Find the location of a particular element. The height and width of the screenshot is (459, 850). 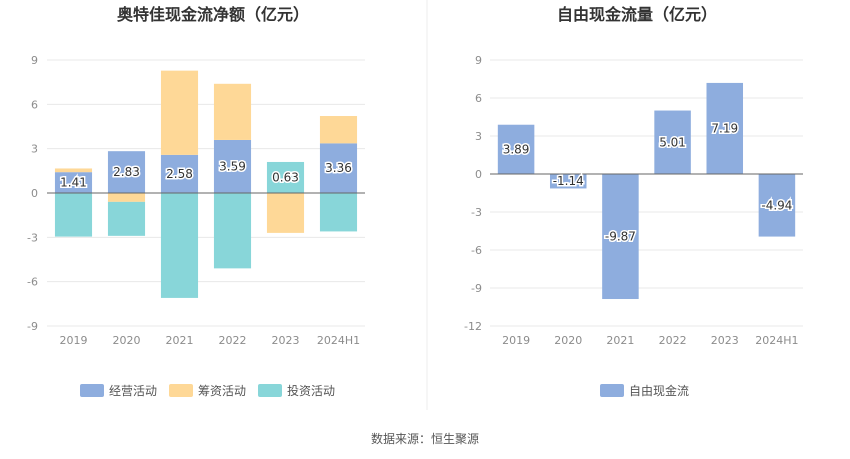

bar-free_cash_flow-2023 is located at coordinates (725, 128).